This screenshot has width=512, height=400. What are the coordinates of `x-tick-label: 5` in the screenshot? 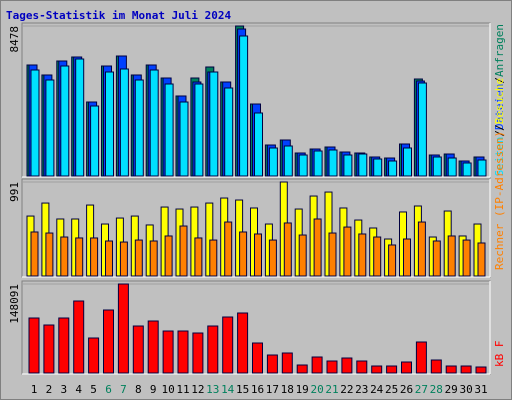 It's located at (93, 389).